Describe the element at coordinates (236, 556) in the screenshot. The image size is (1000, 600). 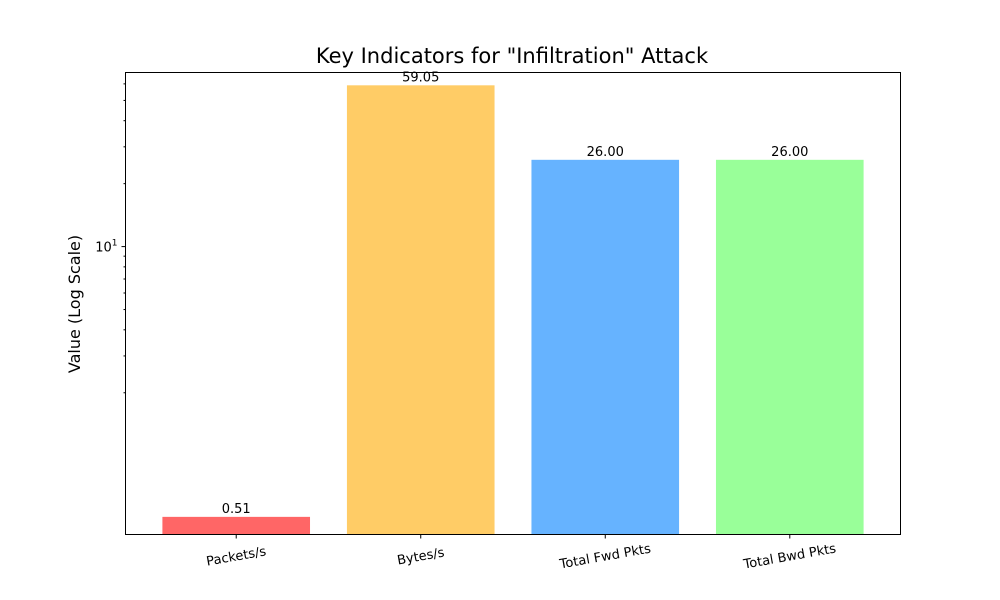
I see `x-tick-label-1: Packets/s` at that location.